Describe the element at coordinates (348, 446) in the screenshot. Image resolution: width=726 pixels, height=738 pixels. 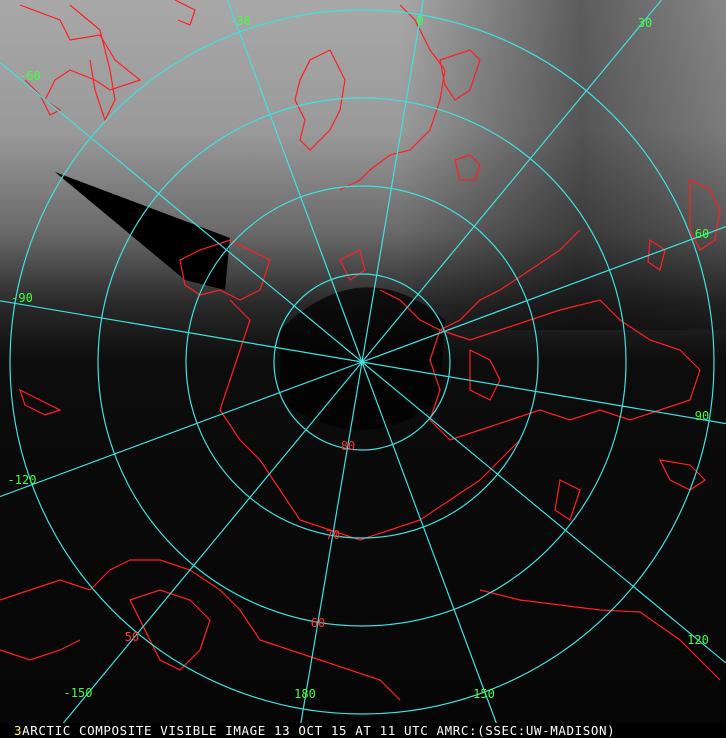
I see `latitude-label-80: 80` at that location.